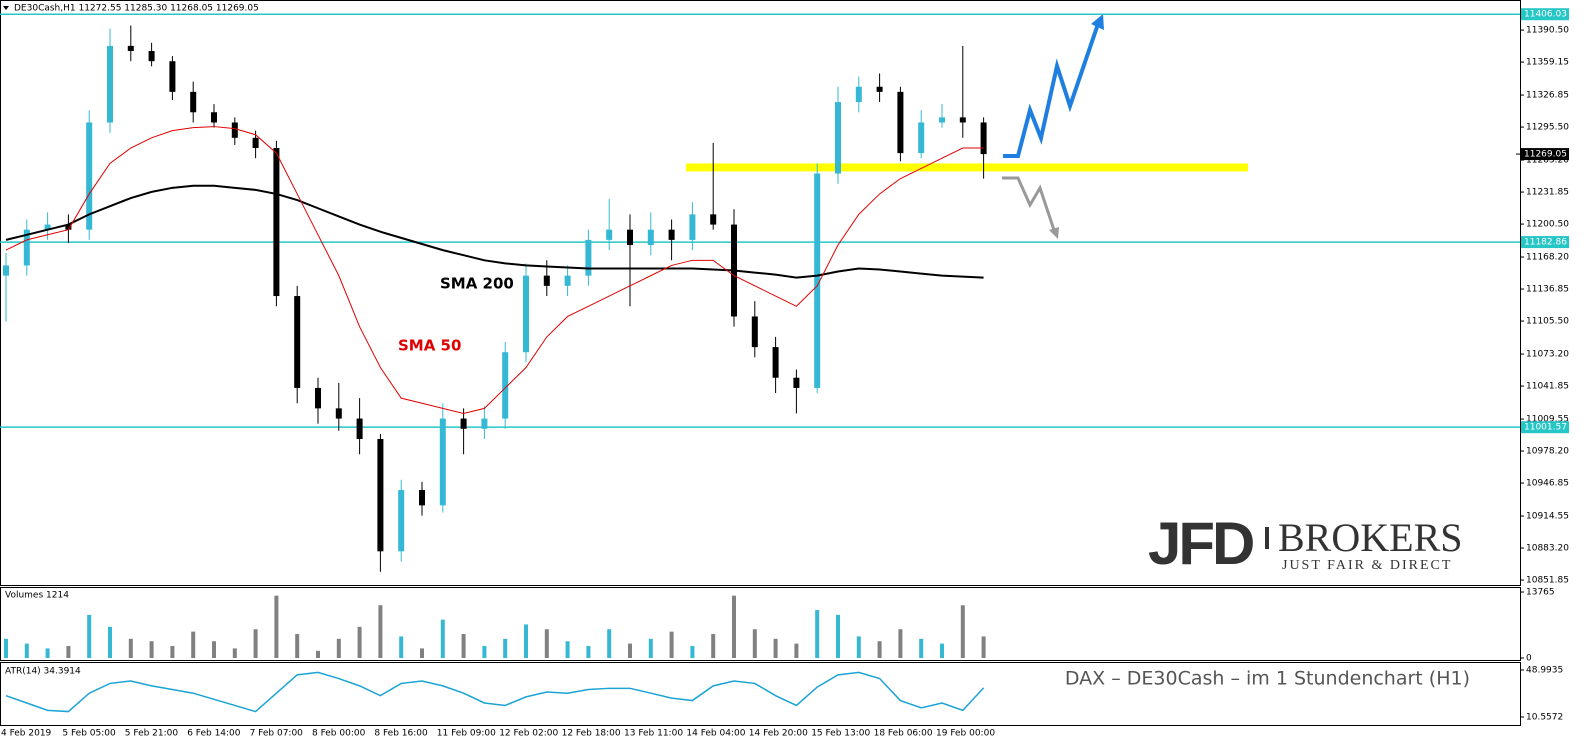  Describe the element at coordinates (6, 8) in the screenshot. I see `menu-arrow` at that location.